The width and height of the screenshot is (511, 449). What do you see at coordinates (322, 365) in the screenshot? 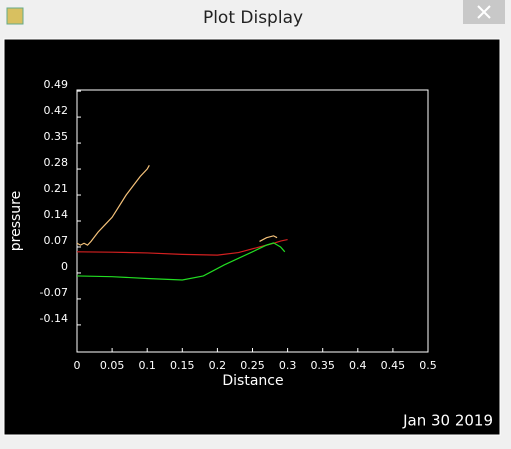
I see `x-tick-label: 0.35` at bounding box center [322, 365].